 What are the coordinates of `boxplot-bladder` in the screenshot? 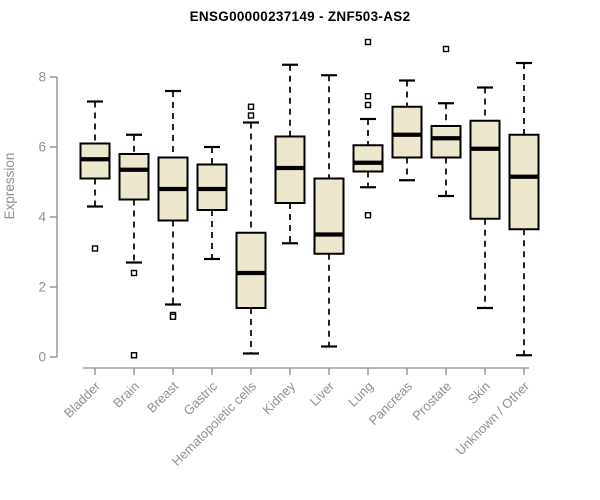 It's located at (95, 176).